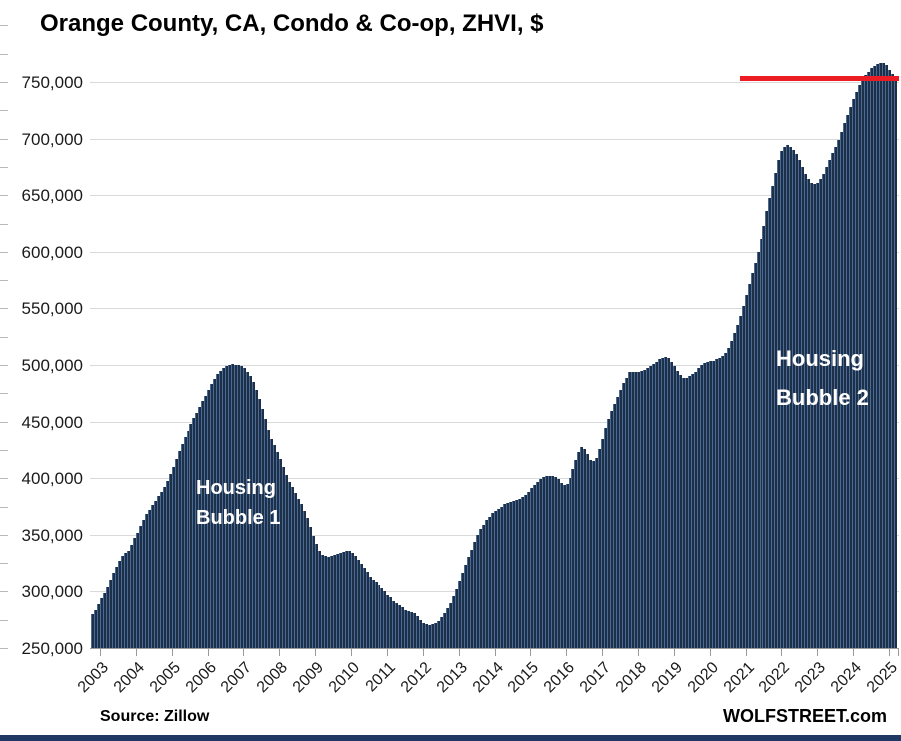 This screenshot has width=901, height=741. Describe the element at coordinates (820, 358) in the screenshot. I see `annotation-line: Housing` at that location.